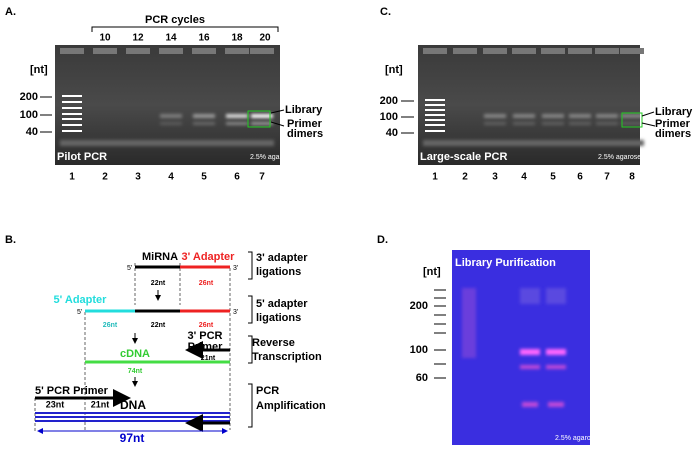 The width and height of the screenshot is (700, 450). What do you see at coordinates (204, 38) in the screenshot?
I see `cycle: 16` at bounding box center [204, 38].